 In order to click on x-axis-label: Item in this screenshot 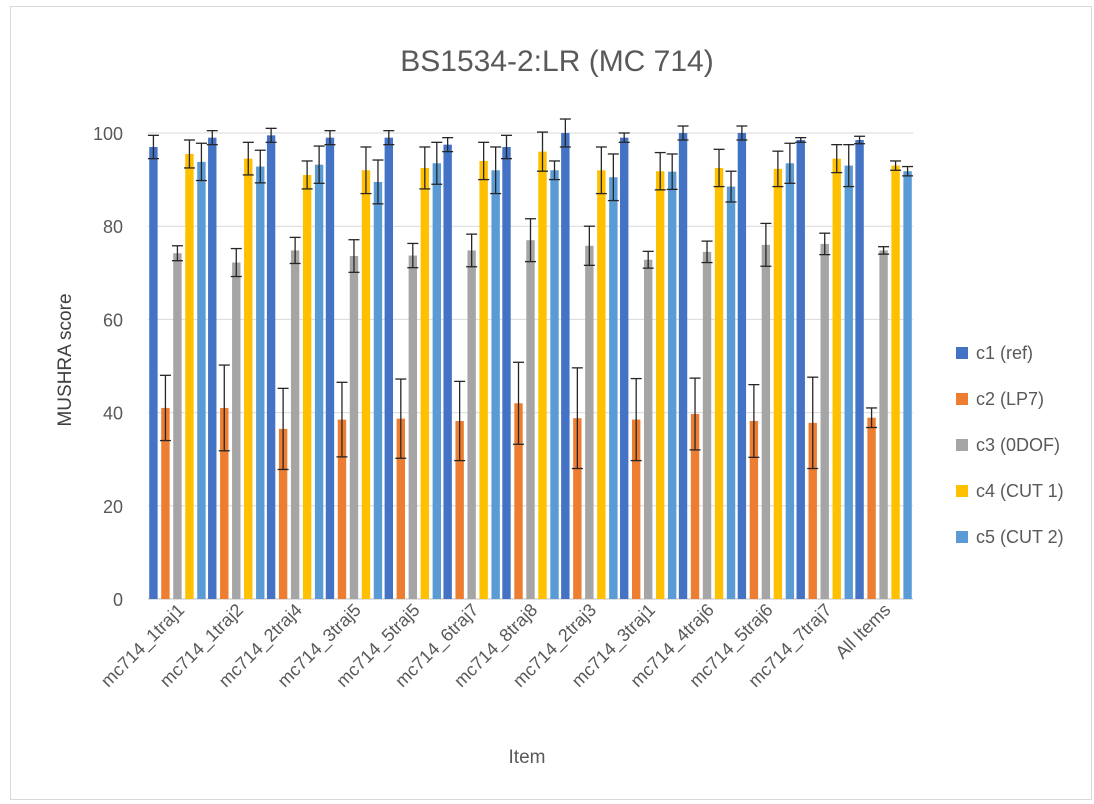, I will do `click(527, 757)`.